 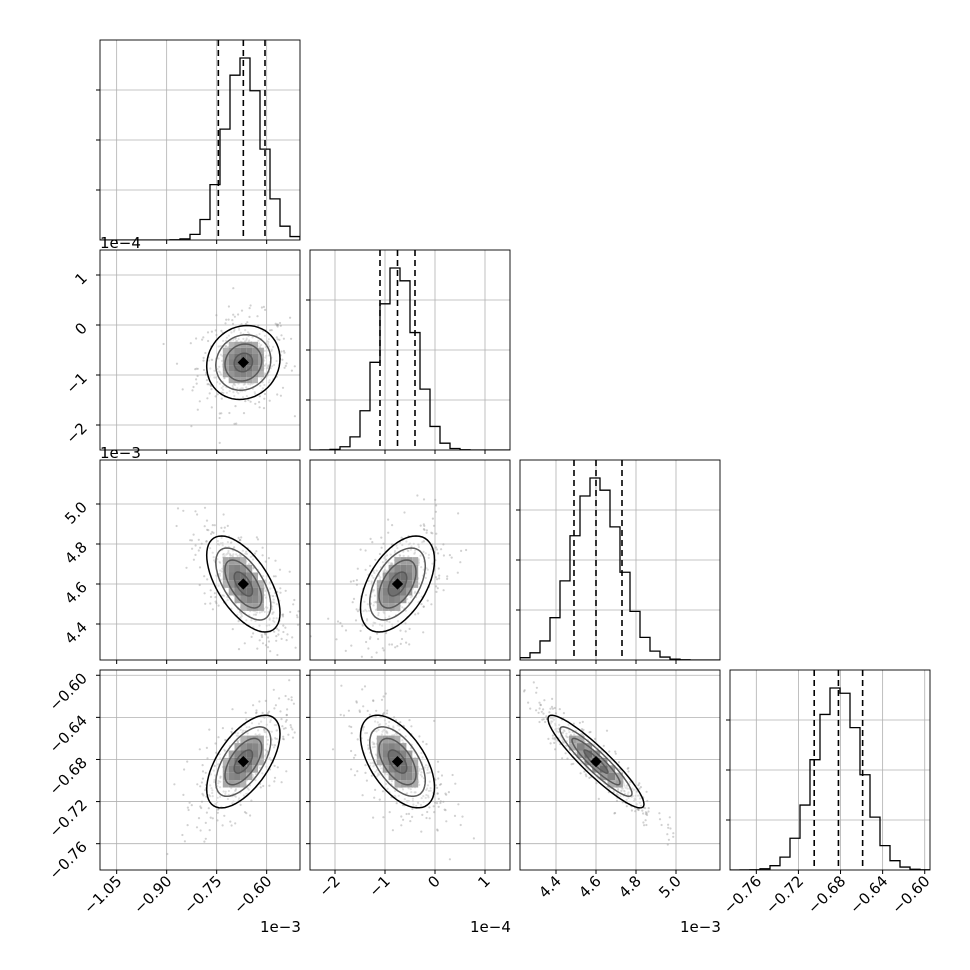 I want to click on peak-marker, so click(x=243, y=761).